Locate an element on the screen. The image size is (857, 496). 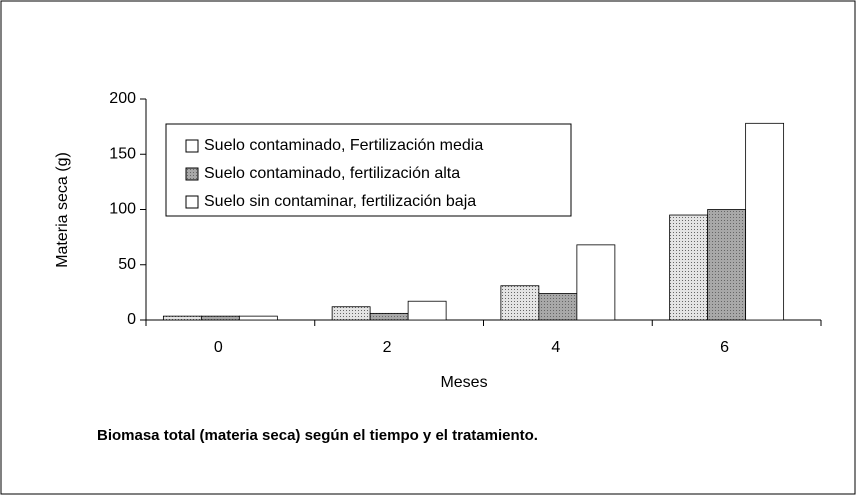
legend-label: Suelo contaminado, fertilización alta is located at coordinates (332, 173).